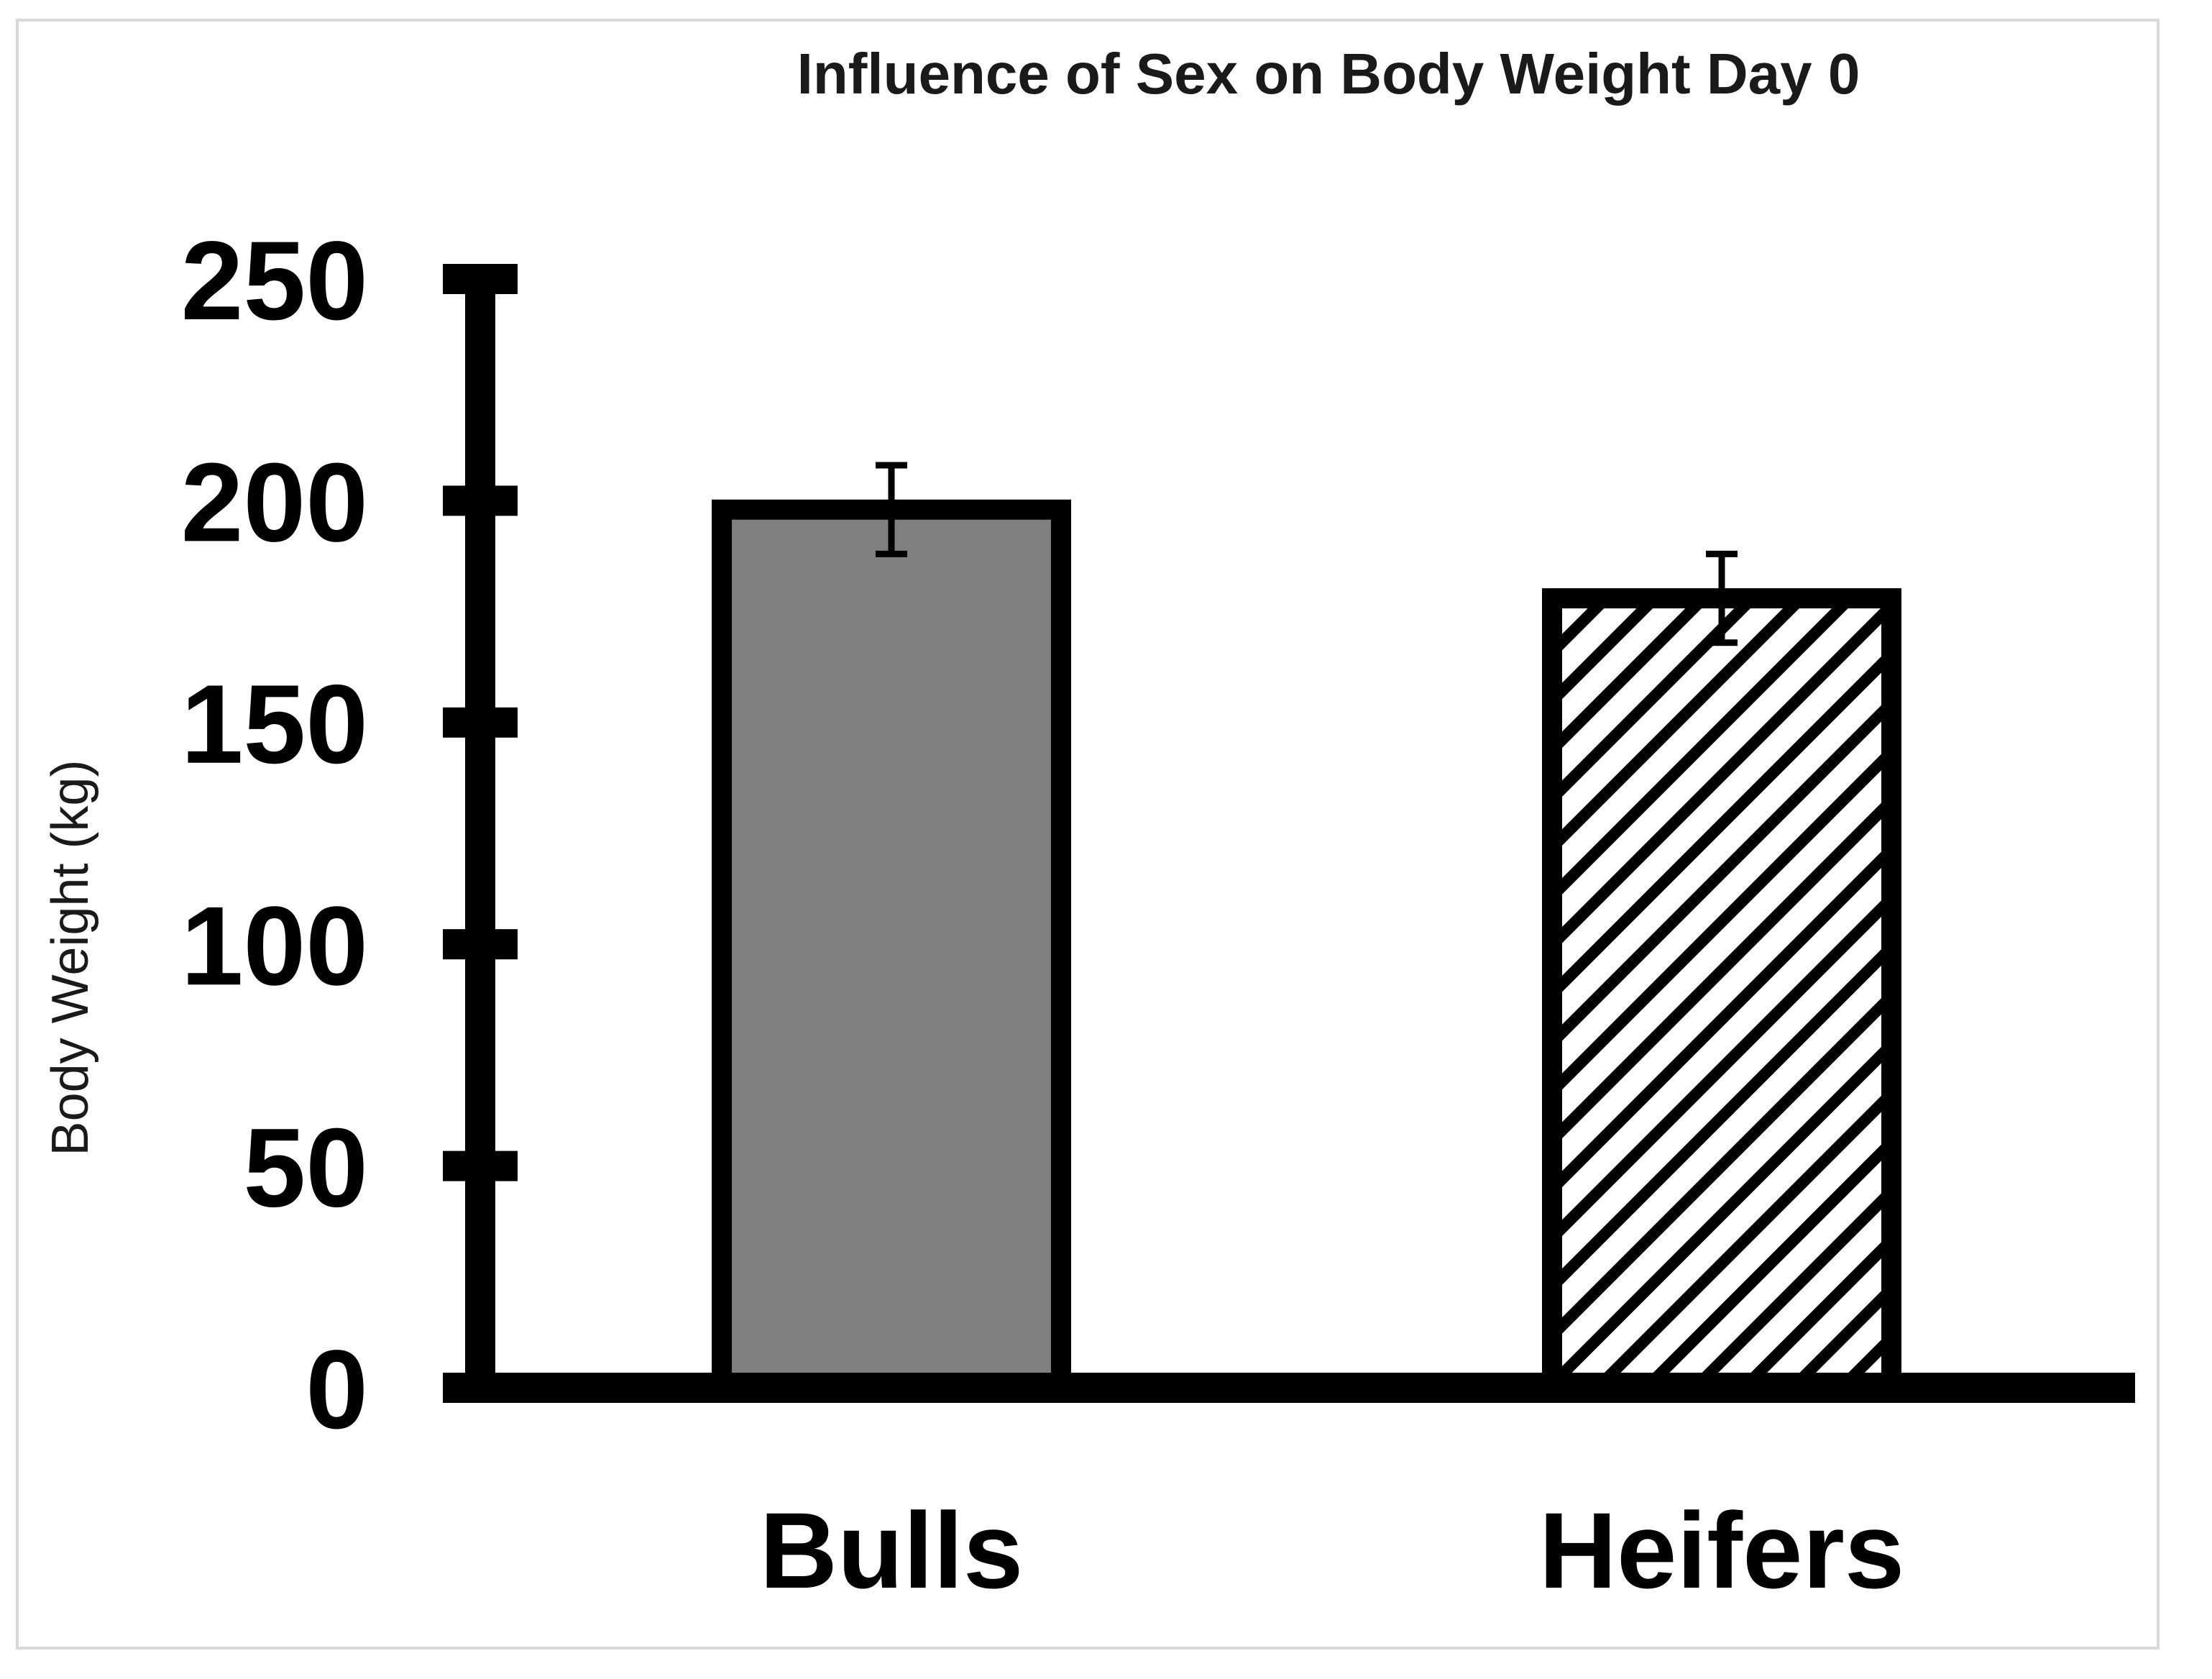  I want to click on chart-title: Influence of Sex on Body Weight Day 0, so click(1328, 74).